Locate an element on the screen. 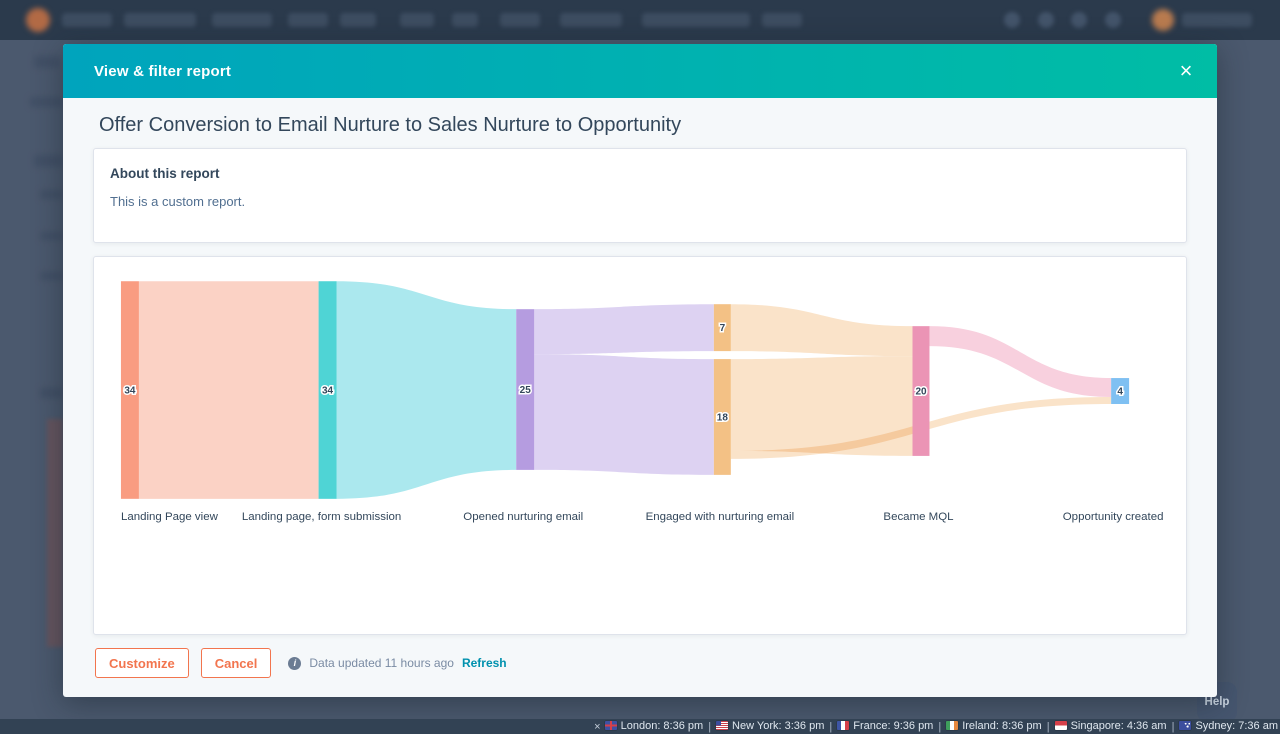 This screenshot has width=1280, height=734. about-report-description: This is a custom report. is located at coordinates (178, 201).